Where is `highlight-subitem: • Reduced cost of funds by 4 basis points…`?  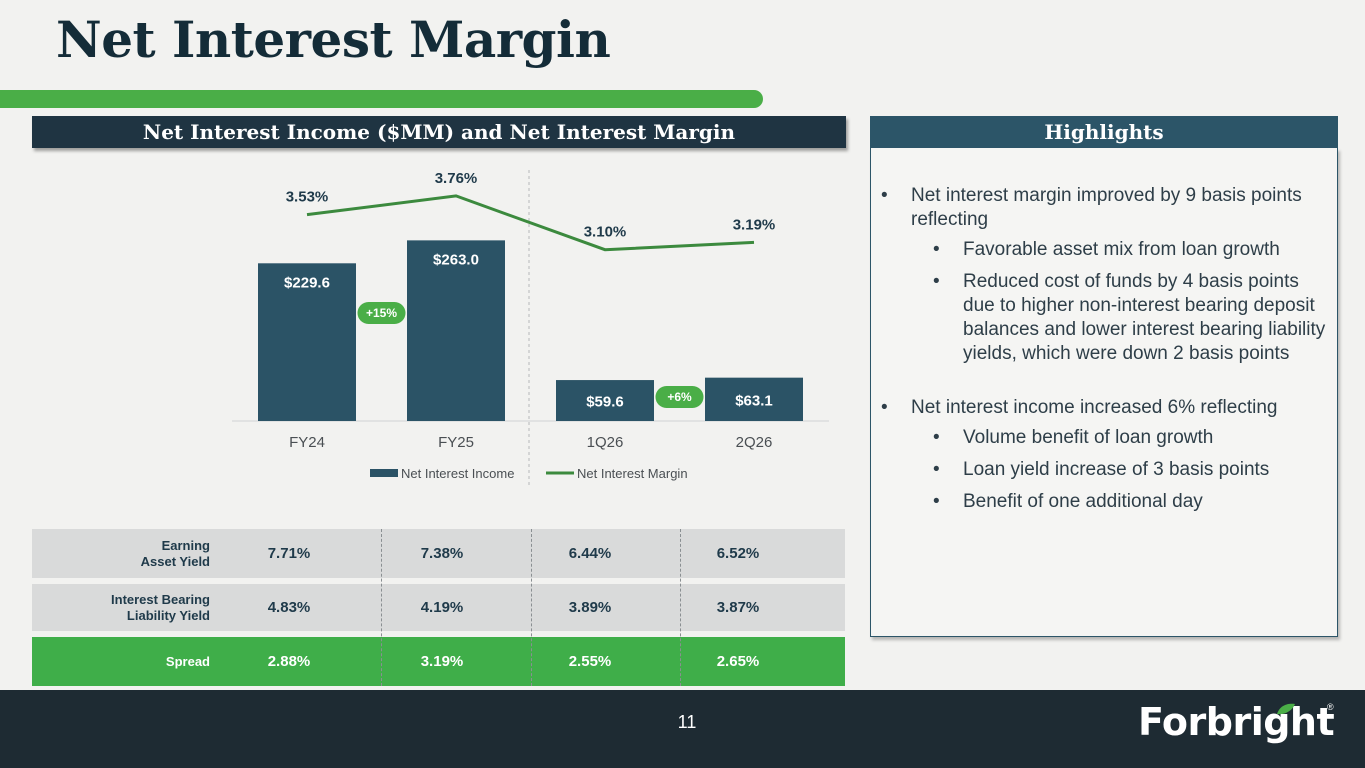 highlight-subitem: • Reduced cost of funds by 4 basis points… is located at coordinates (1105, 318).